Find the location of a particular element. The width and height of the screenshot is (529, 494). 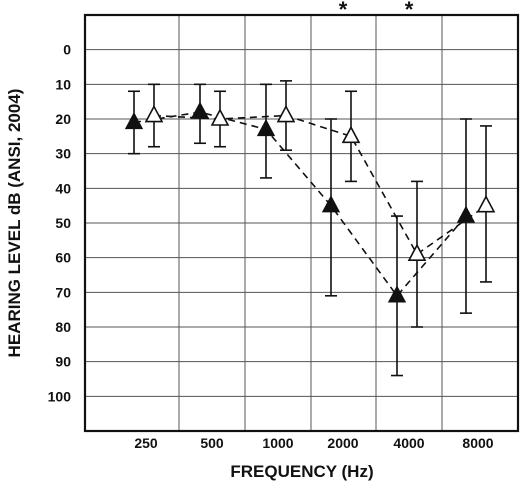

y-tick-label: 90 is located at coordinates (63, 362).